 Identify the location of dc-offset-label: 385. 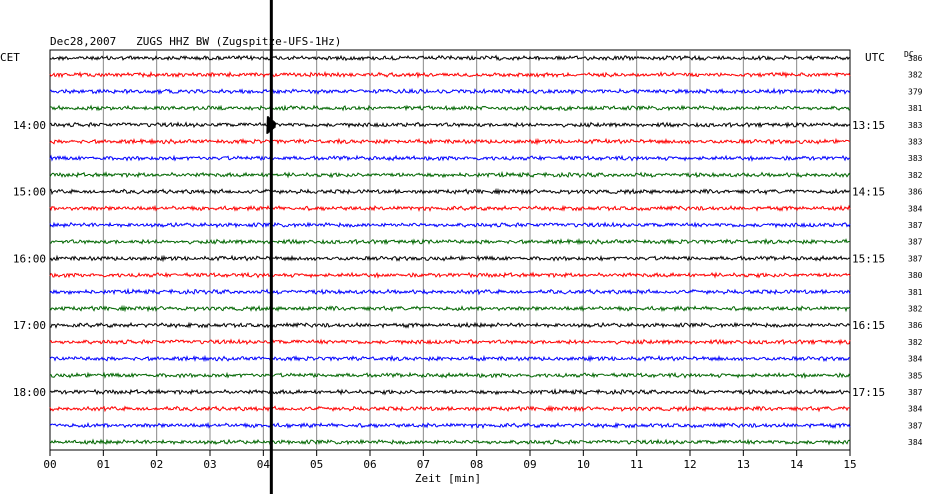
(915, 375).